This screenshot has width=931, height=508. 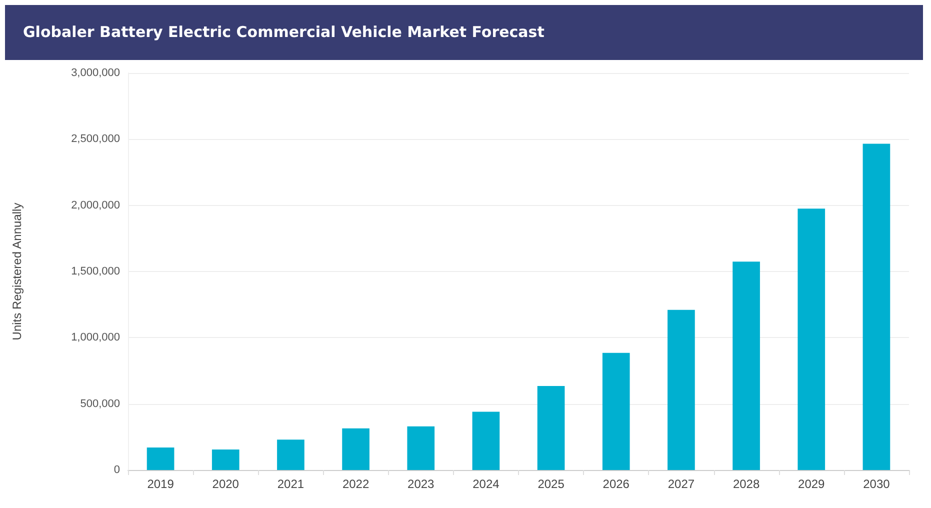 I want to click on y-tick-label: 1,500,000, so click(x=95, y=272).